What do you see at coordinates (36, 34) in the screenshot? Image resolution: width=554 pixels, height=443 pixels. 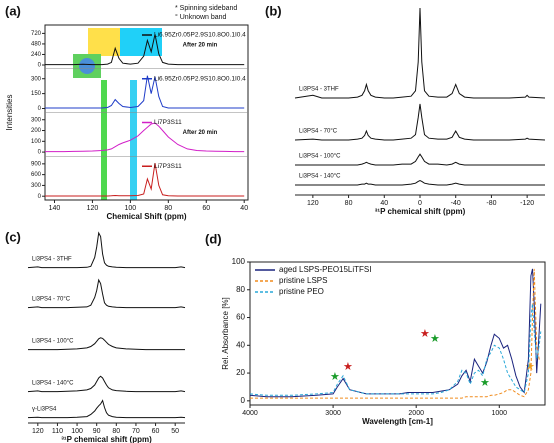 I see `y-tick-label: 720` at bounding box center [36, 34].